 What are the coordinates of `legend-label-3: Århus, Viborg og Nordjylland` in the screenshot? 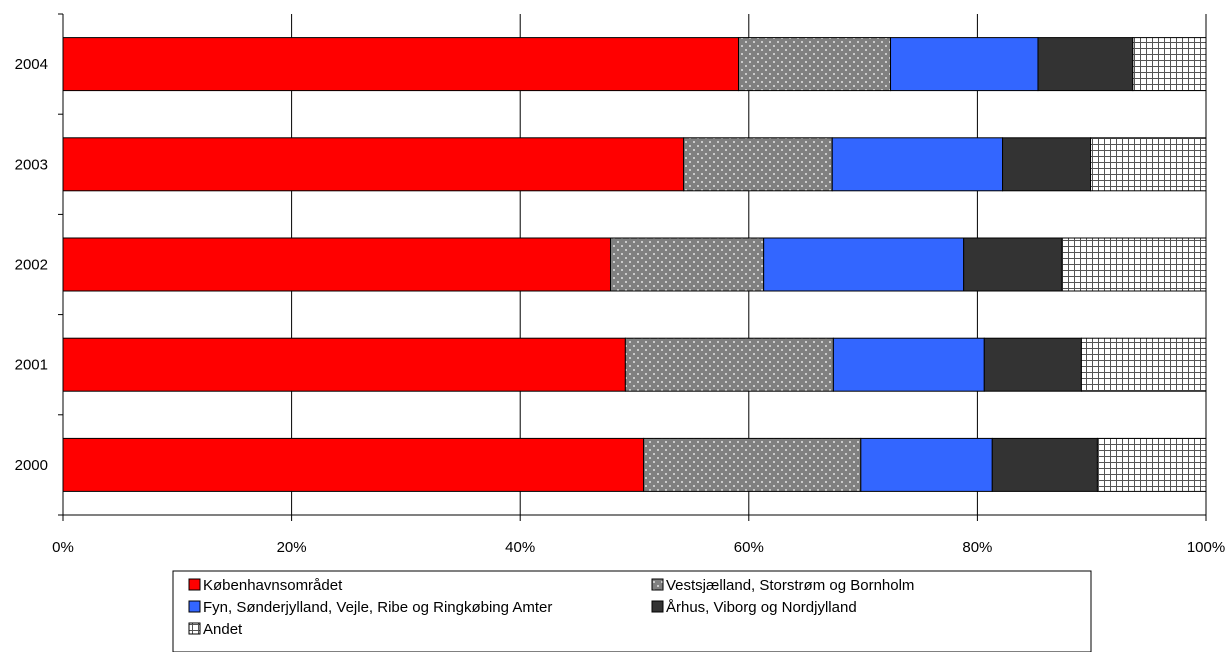 It's located at (761, 607).